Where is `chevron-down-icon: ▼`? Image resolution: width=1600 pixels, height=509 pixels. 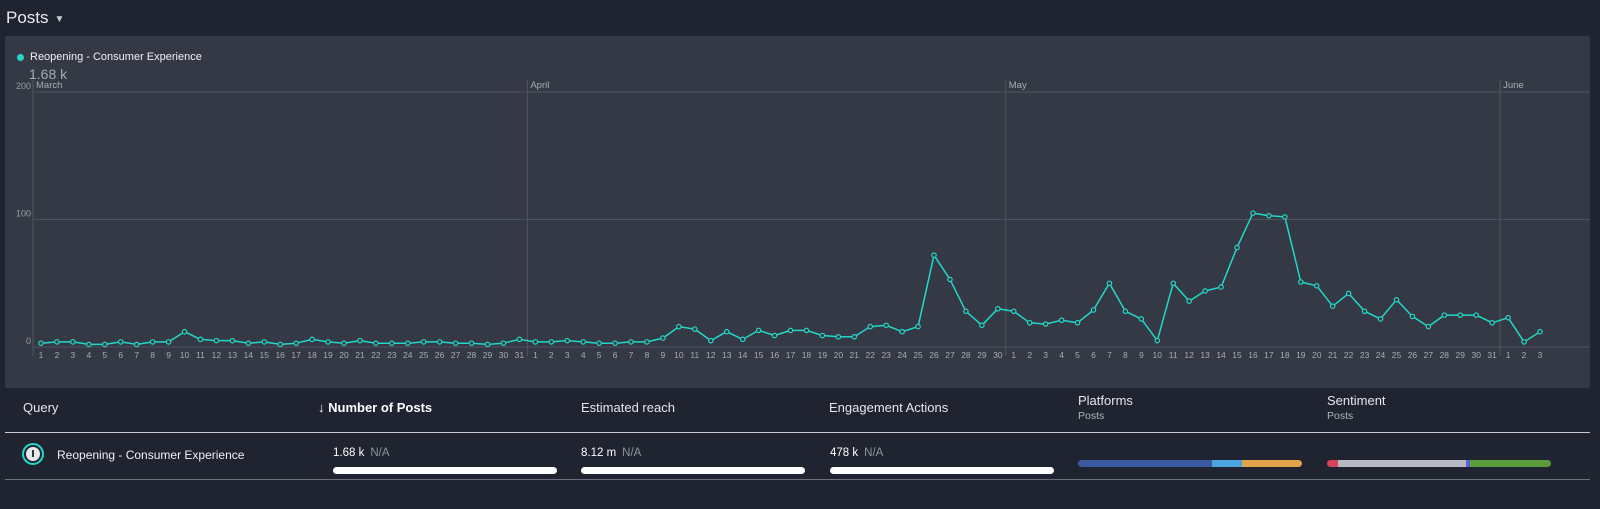
chevron-down-icon: ▼ is located at coordinates (59, 19).